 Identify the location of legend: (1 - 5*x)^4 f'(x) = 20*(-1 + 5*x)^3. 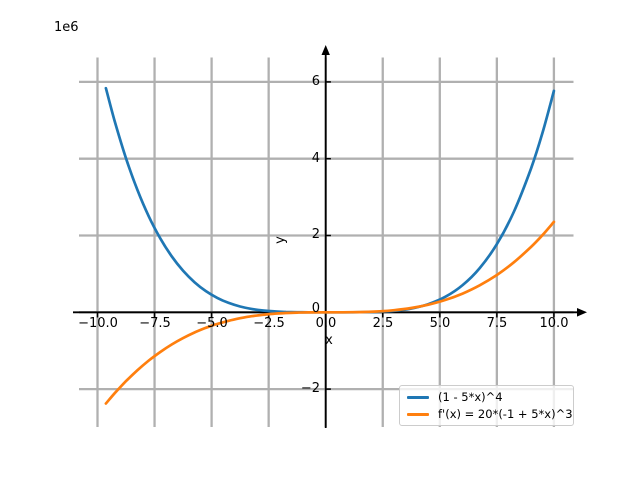
(486, 405).